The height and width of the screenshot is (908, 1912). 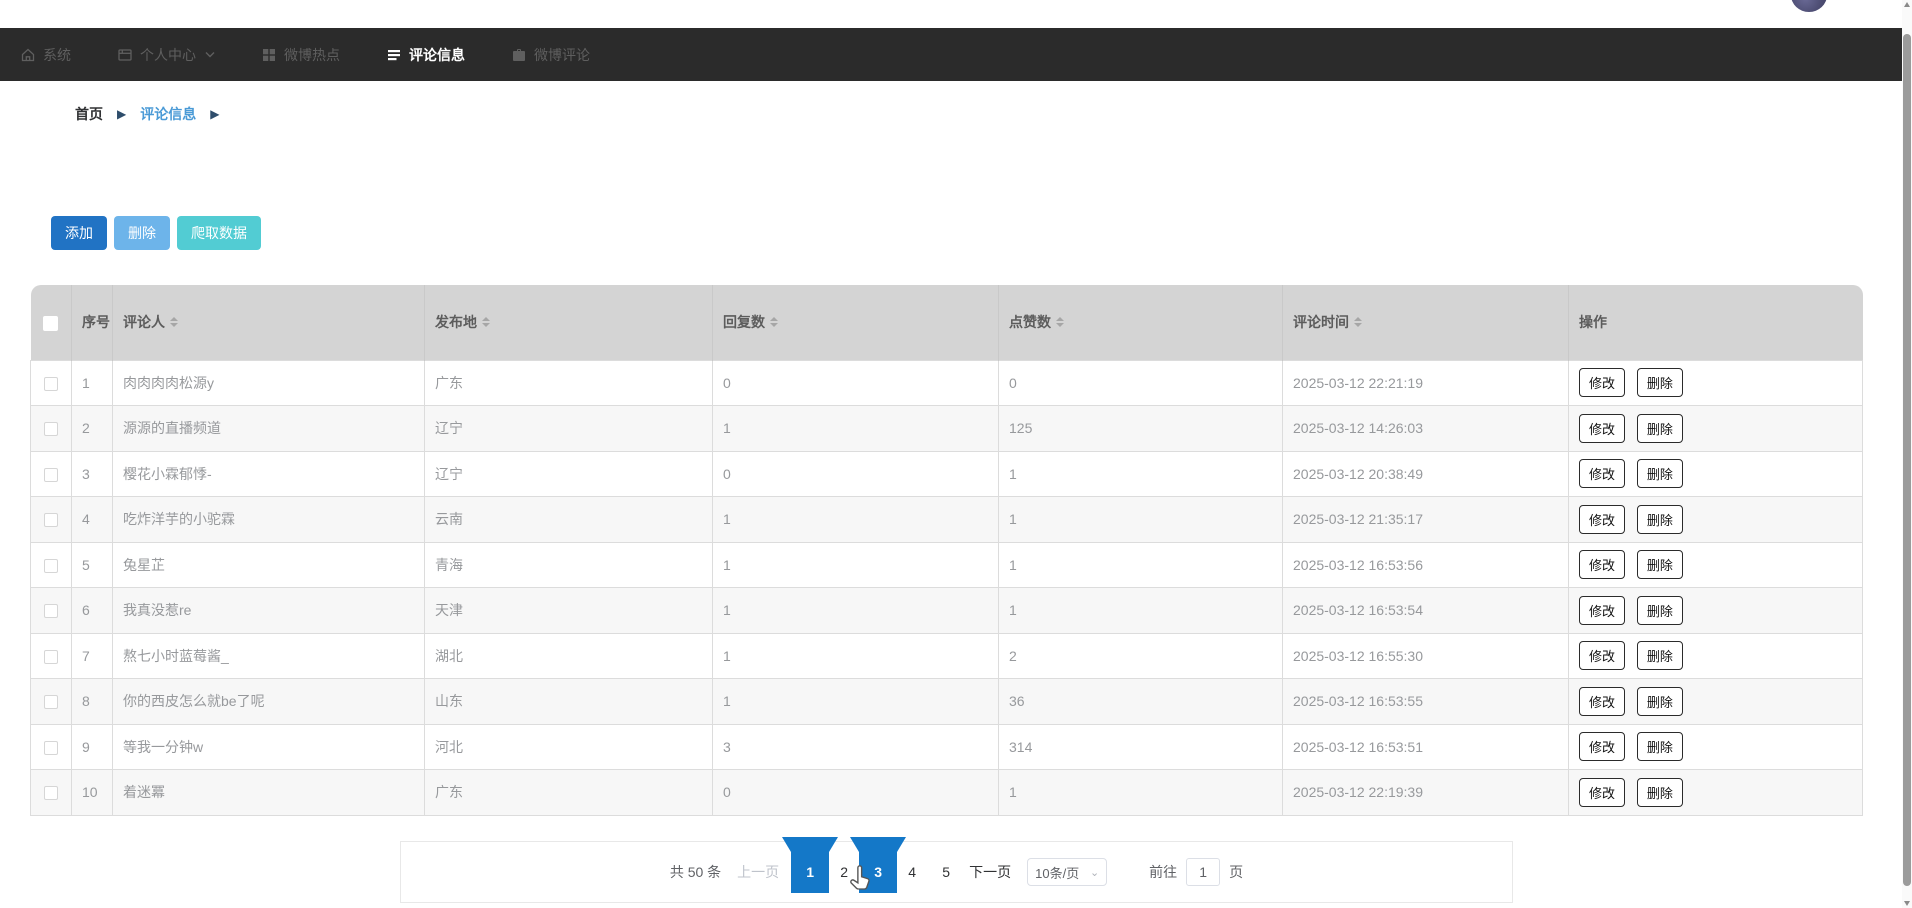 I want to click on nav-item-weibo-comments: 微博评论, so click(x=550, y=54).